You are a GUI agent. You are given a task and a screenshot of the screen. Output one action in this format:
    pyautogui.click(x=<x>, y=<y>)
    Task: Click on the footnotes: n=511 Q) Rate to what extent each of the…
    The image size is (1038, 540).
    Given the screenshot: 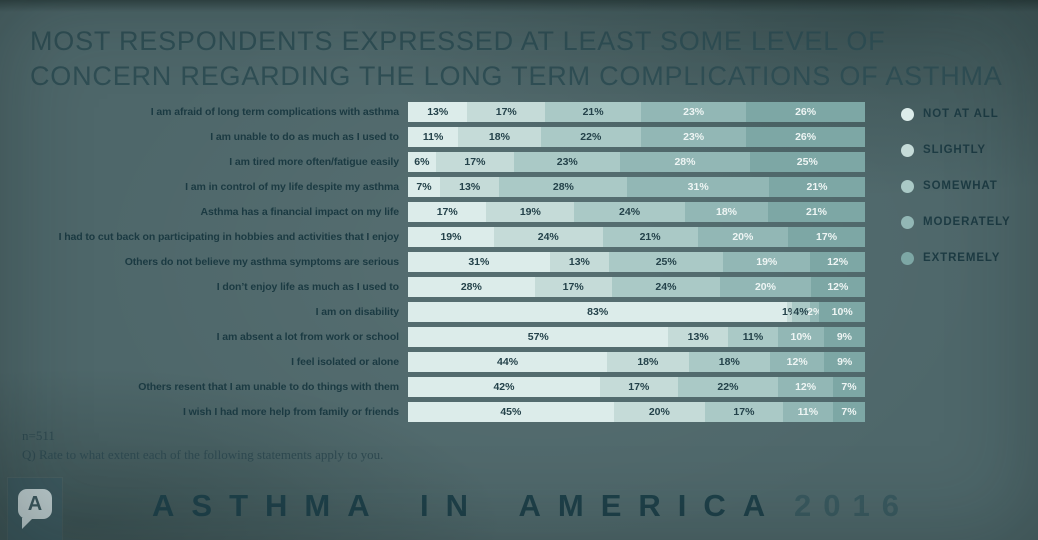 What is the action you would take?
    pyautogui.click(x=202, y=447)
    